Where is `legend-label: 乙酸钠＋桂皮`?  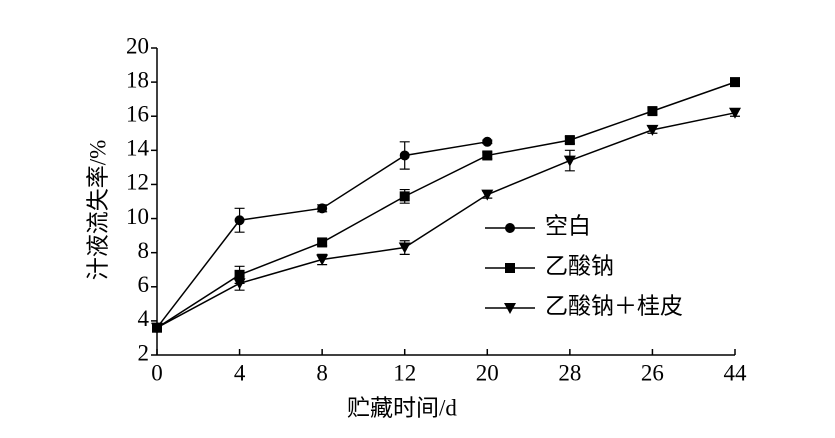 legend-label: 乙酸钠＋桂皮 is located at coordinates (614, 305).